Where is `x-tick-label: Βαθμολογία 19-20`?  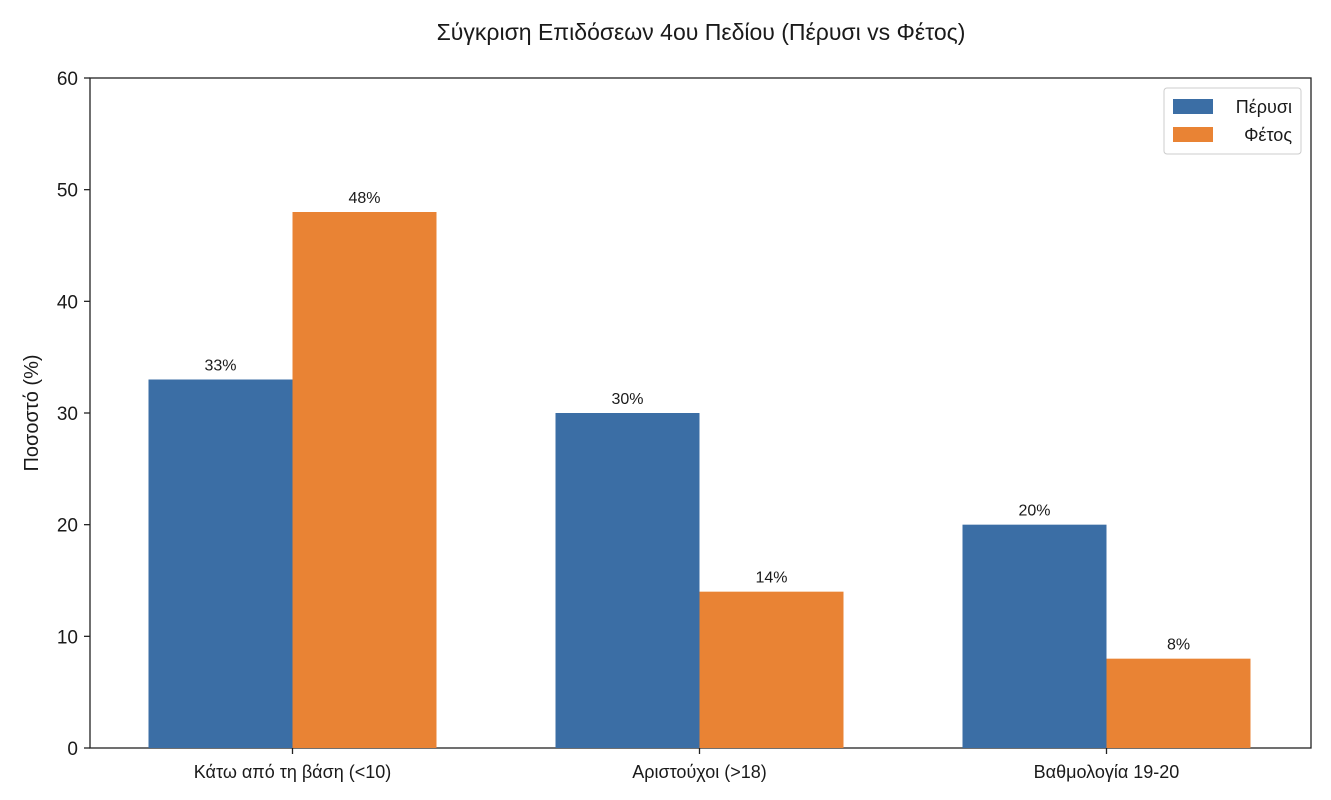 x-tick-label: Βαθμολογία 19-20 is located at coordinates (1107, 772).